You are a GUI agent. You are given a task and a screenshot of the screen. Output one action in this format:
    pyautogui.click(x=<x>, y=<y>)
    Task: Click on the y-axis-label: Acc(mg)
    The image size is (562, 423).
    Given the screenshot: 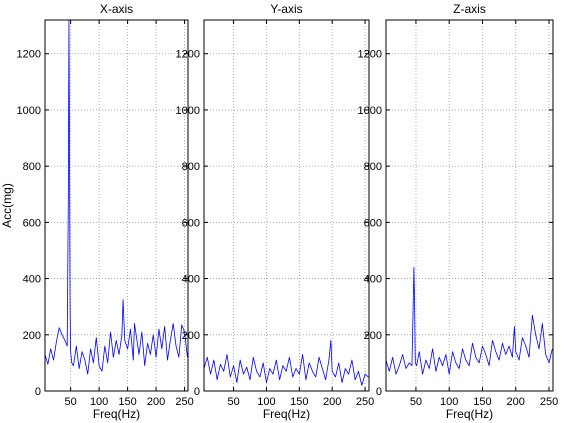 What is the action you would take?
    pyautogui.click(x=7, y=205)
    